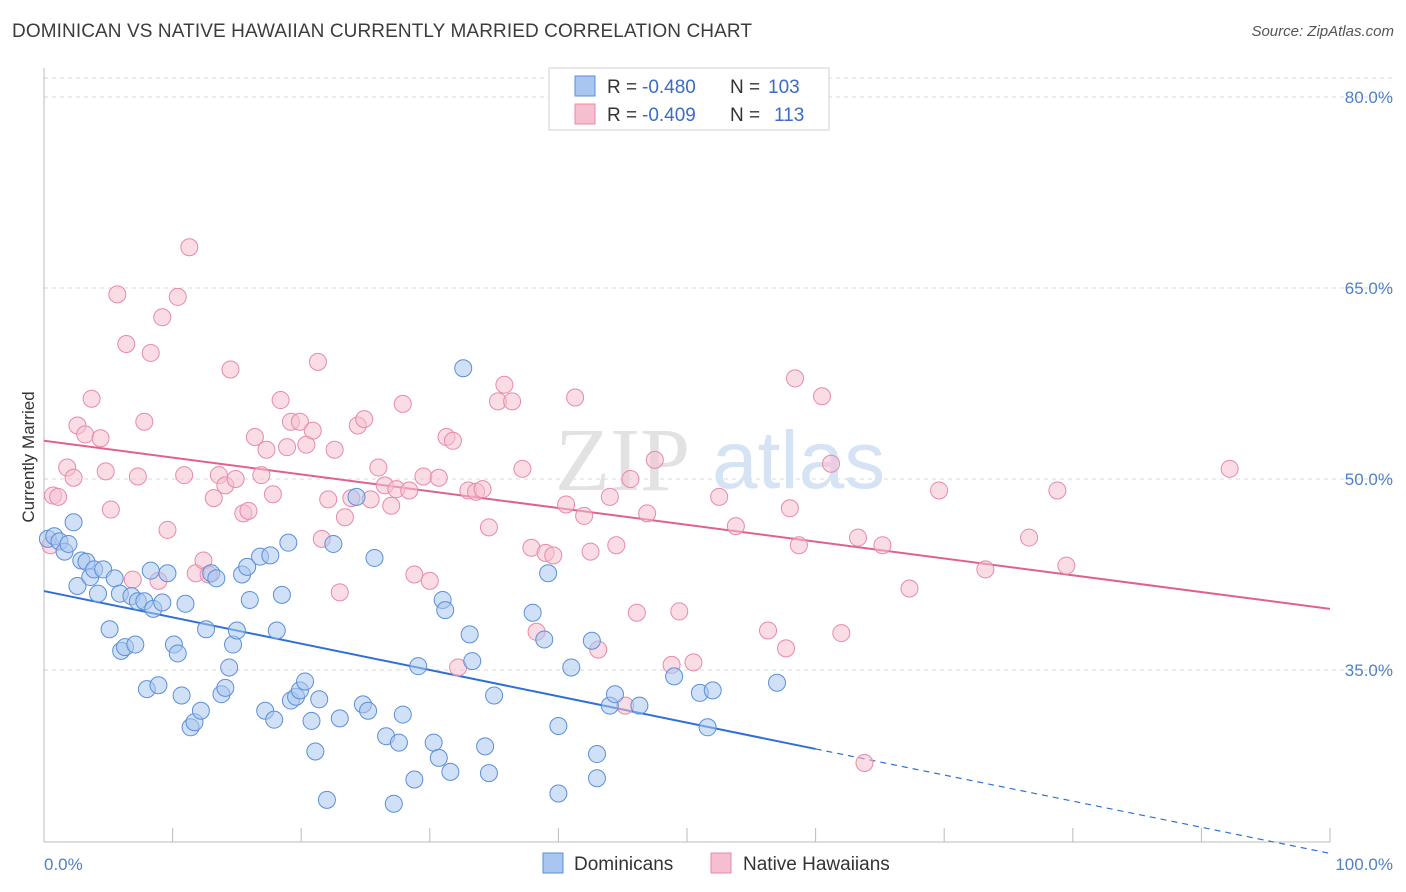 This screenshot has height=892, width=1406. I want to click on watermark-atlas: atlas, so click(798, 460).